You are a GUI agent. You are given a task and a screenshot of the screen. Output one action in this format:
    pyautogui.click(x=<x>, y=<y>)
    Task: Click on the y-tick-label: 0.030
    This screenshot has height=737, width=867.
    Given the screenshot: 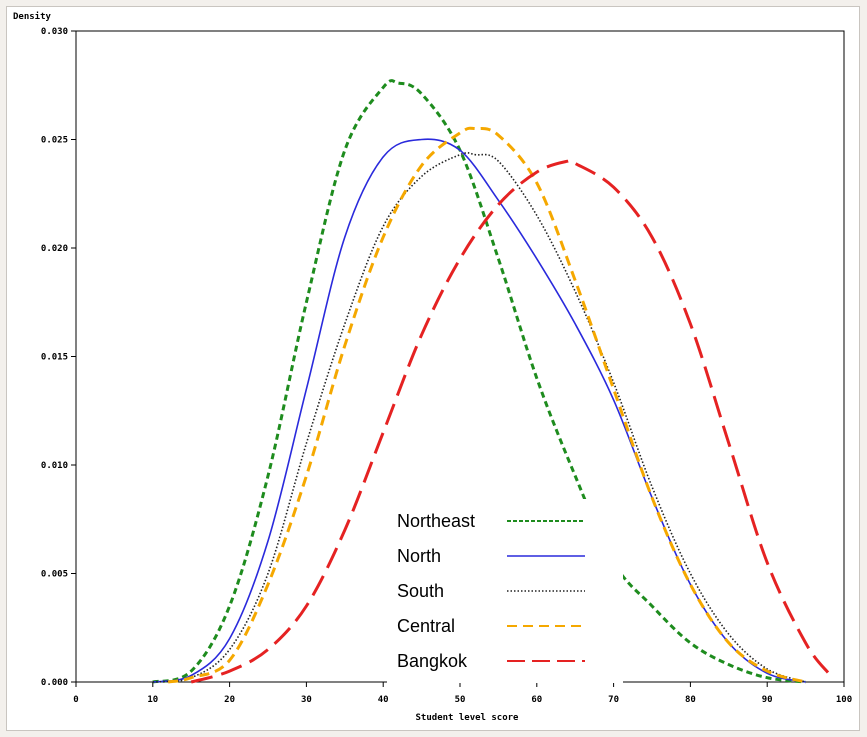 What is the action you would take?
    pyautogui.click(x=54, y=32)
    